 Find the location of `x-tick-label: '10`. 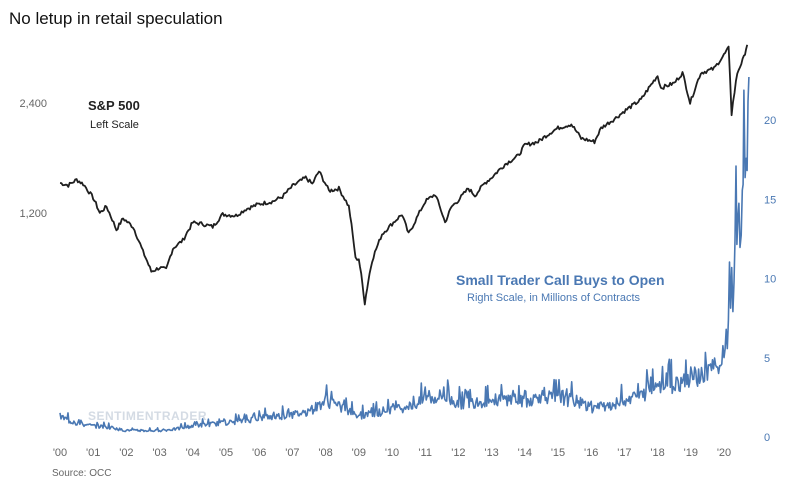

x-tick-label: '10 is located at coordinates (392, 453).